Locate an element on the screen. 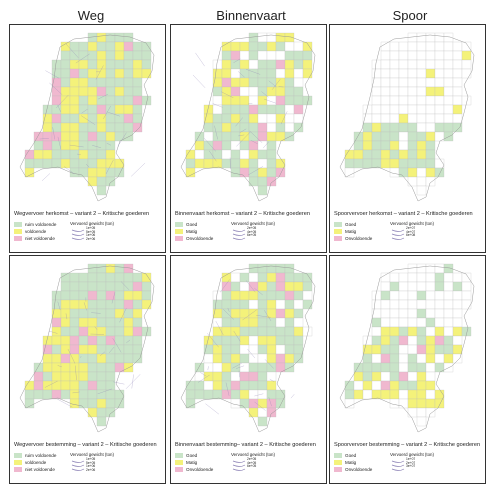 The height and width of the screenshot is (497, 500). volume-legend-title: Vervoerd gewicht (ton) is located at coordinates (92, 223).